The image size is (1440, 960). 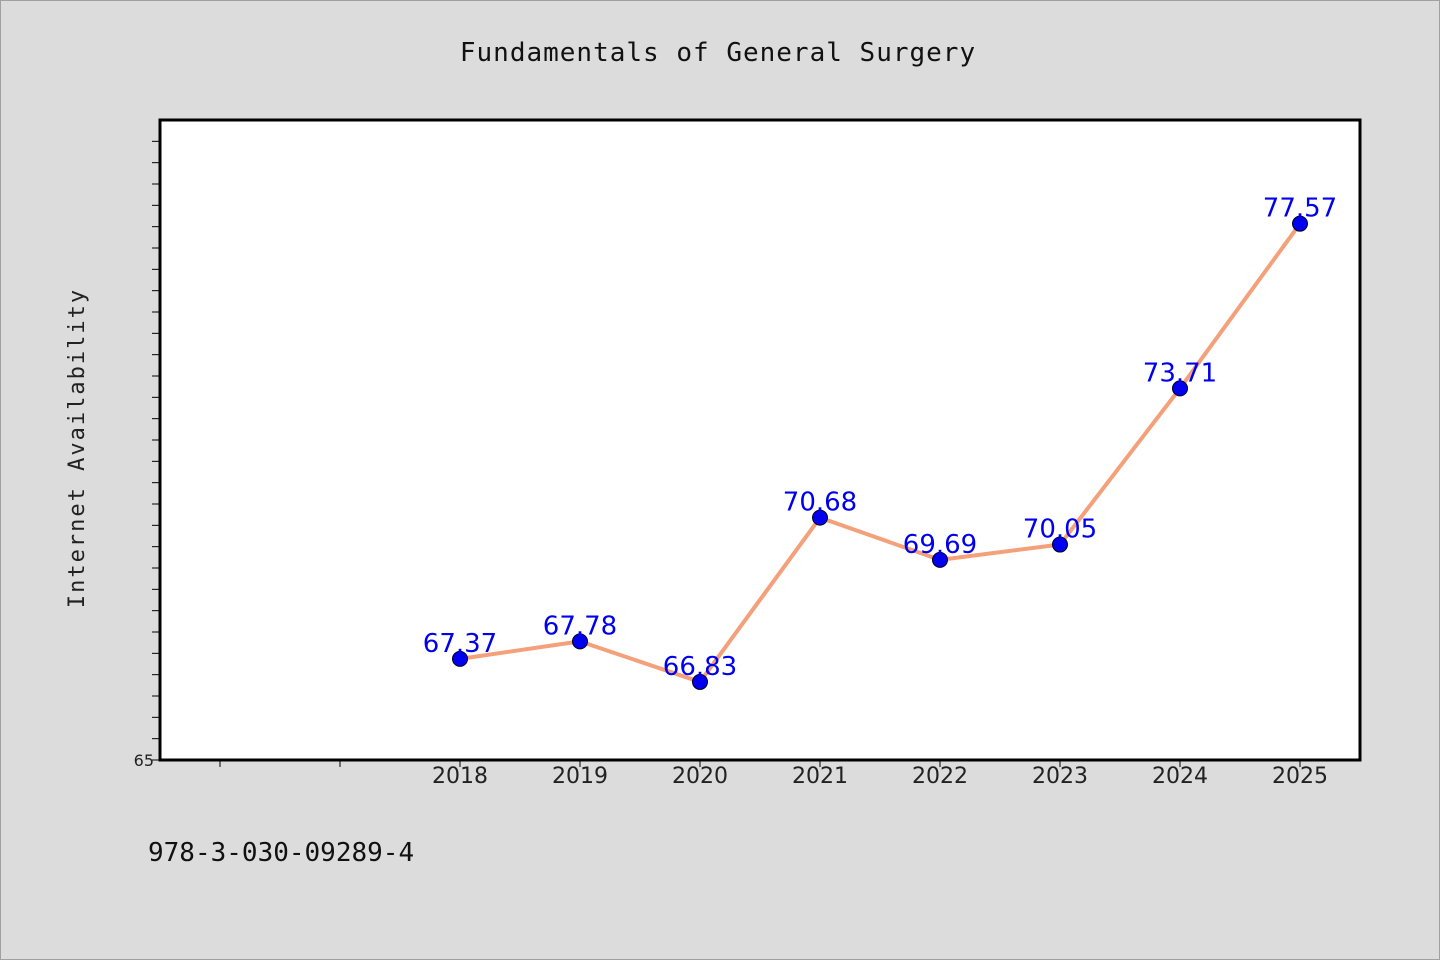 What do you see at coordinates (940, 776) in the screenshot?
I see `x-tick-label: 2022` at bounding box center [940, 776].